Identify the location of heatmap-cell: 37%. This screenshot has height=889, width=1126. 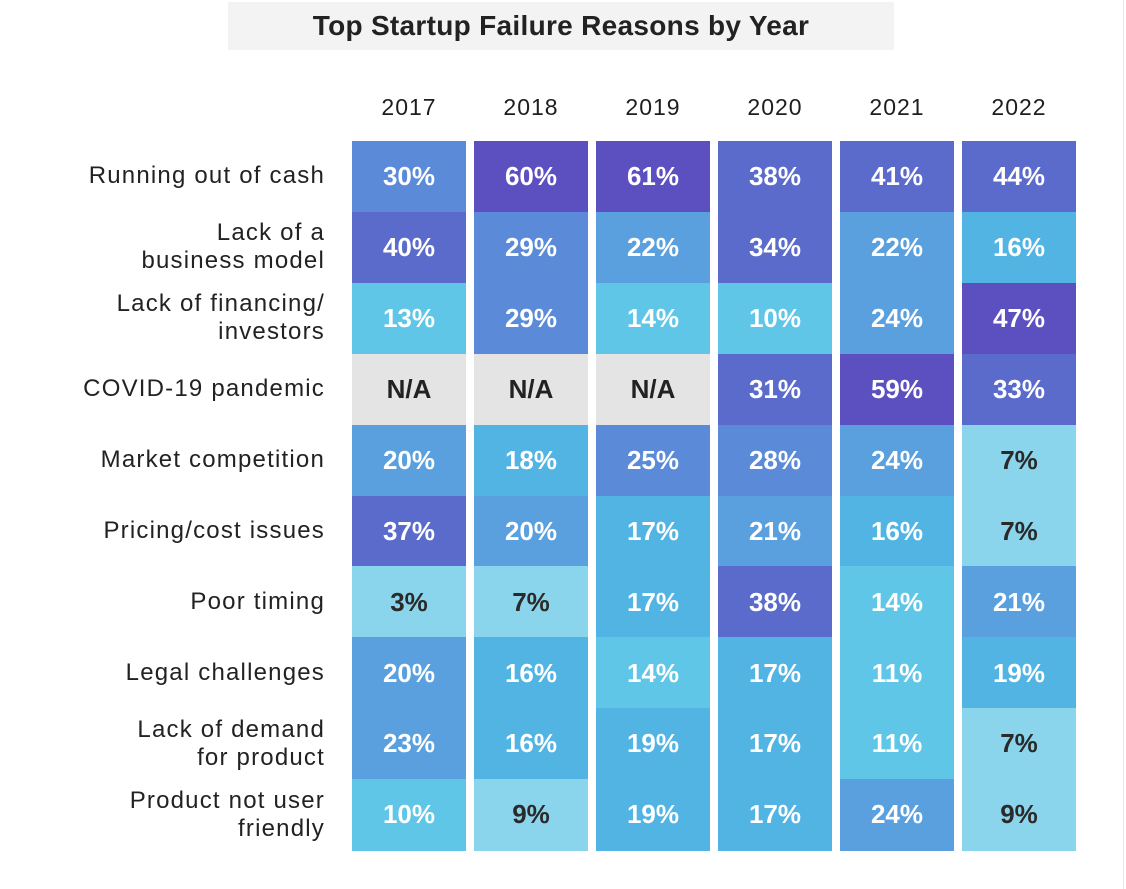
(409, 531).